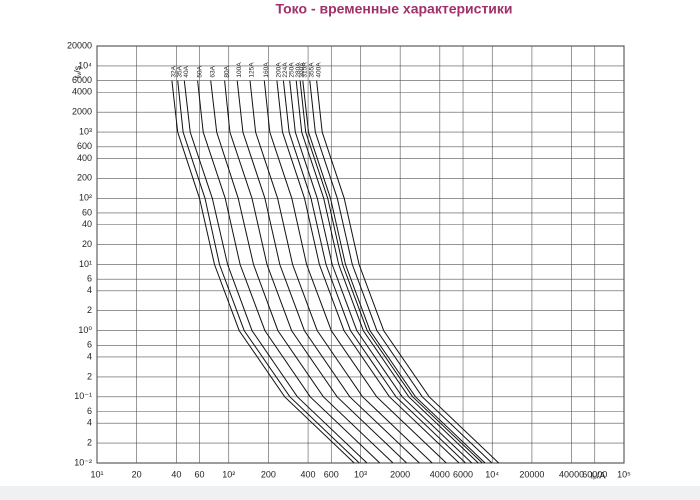 The image size is (700, 500). What do you see at coordinates (82, 112) in the screenshot?
I see `y-tick-label: 2000` at bounding box center [82, 112].